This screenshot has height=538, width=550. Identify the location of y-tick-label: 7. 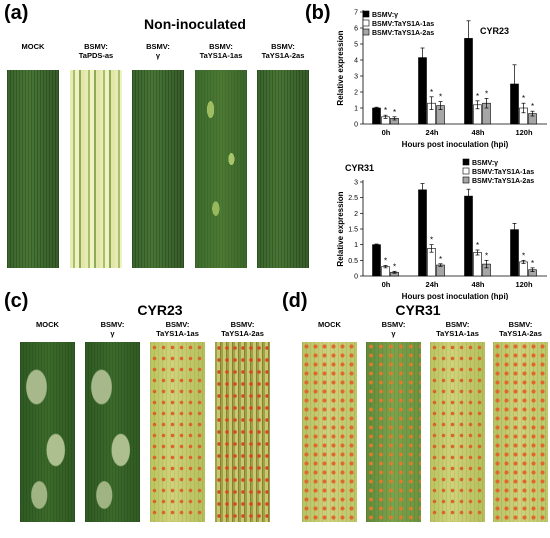
(356, 13).